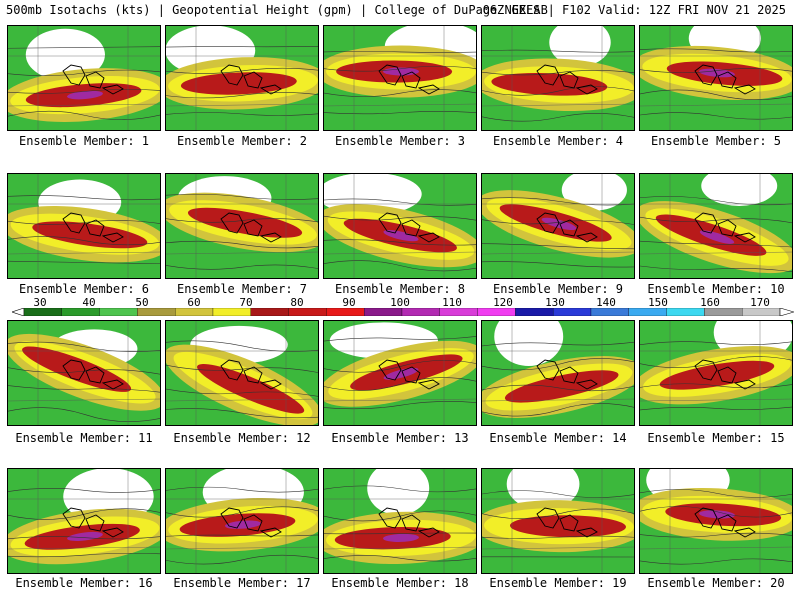  What do you see at coordinates (558, 583) in the screenshot?
I see `ensemble-member-label: Ensemble Member: 19` at bounding box center [558, 583].